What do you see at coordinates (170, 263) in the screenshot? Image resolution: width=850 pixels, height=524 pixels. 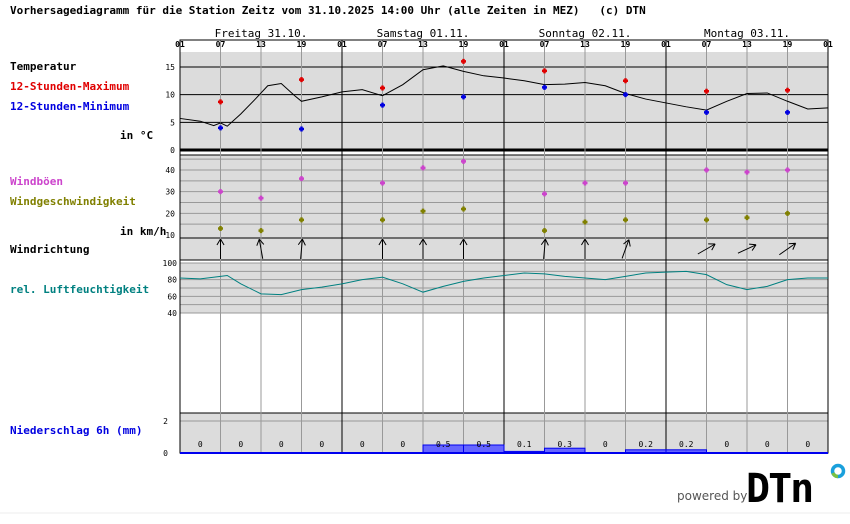 I see `humidity-tick-label: 100` at bounding box center [170, 263].